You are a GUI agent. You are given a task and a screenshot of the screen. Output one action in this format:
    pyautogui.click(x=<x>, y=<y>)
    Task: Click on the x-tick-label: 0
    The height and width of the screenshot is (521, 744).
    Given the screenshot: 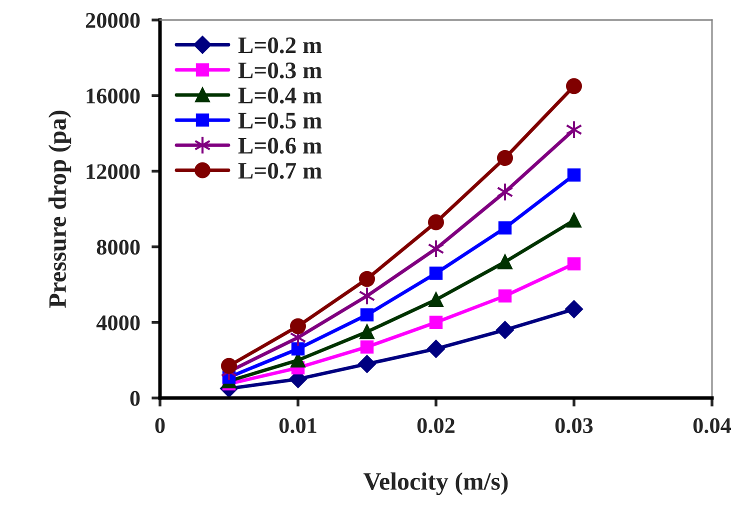 What is the action you would take?
    pyautogui.click(x=160, y=426)
    